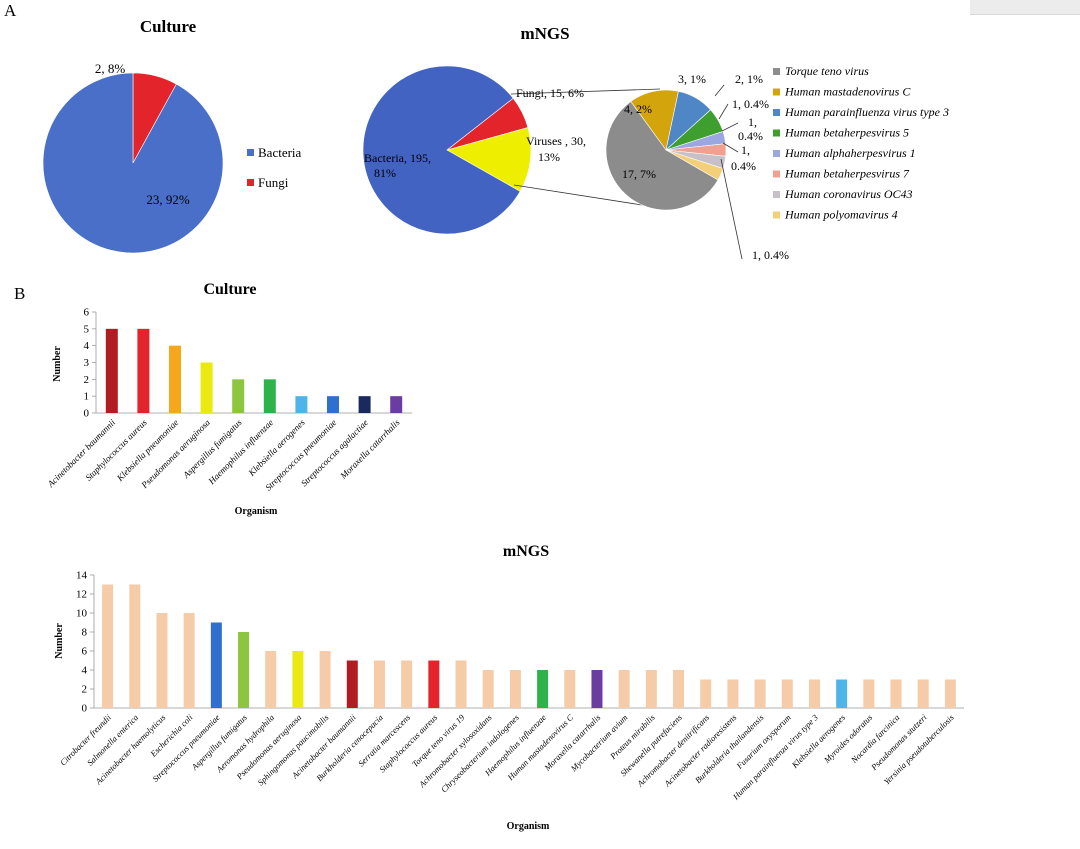 Image resolution: width=1080 pixels, height=849 pixels. What do you see at coordinates (87, 313) in the screenshot?
I see `culture-bar-ytick-label: 6` at bounding box center [87, 313].